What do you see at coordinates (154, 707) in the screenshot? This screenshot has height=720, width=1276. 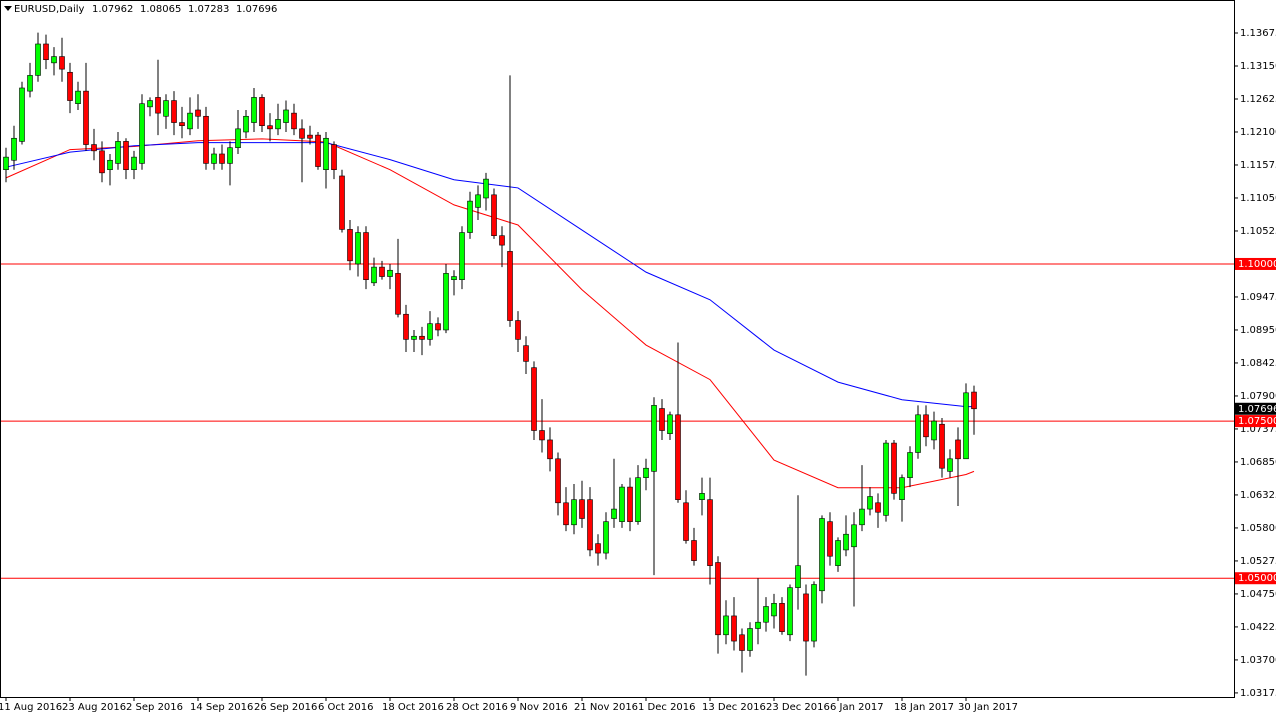 I see `x-tick-label: 2 Sep 2016` at bounding box center [154, 707].